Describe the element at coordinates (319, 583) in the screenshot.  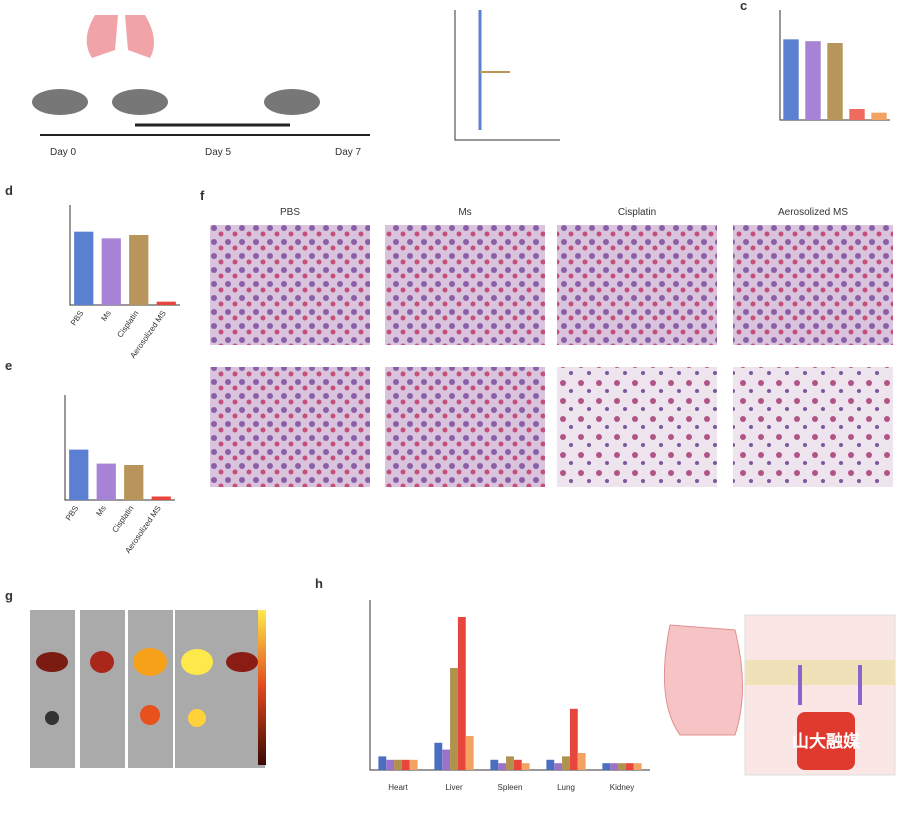
I see `panel-label: h` at that location.